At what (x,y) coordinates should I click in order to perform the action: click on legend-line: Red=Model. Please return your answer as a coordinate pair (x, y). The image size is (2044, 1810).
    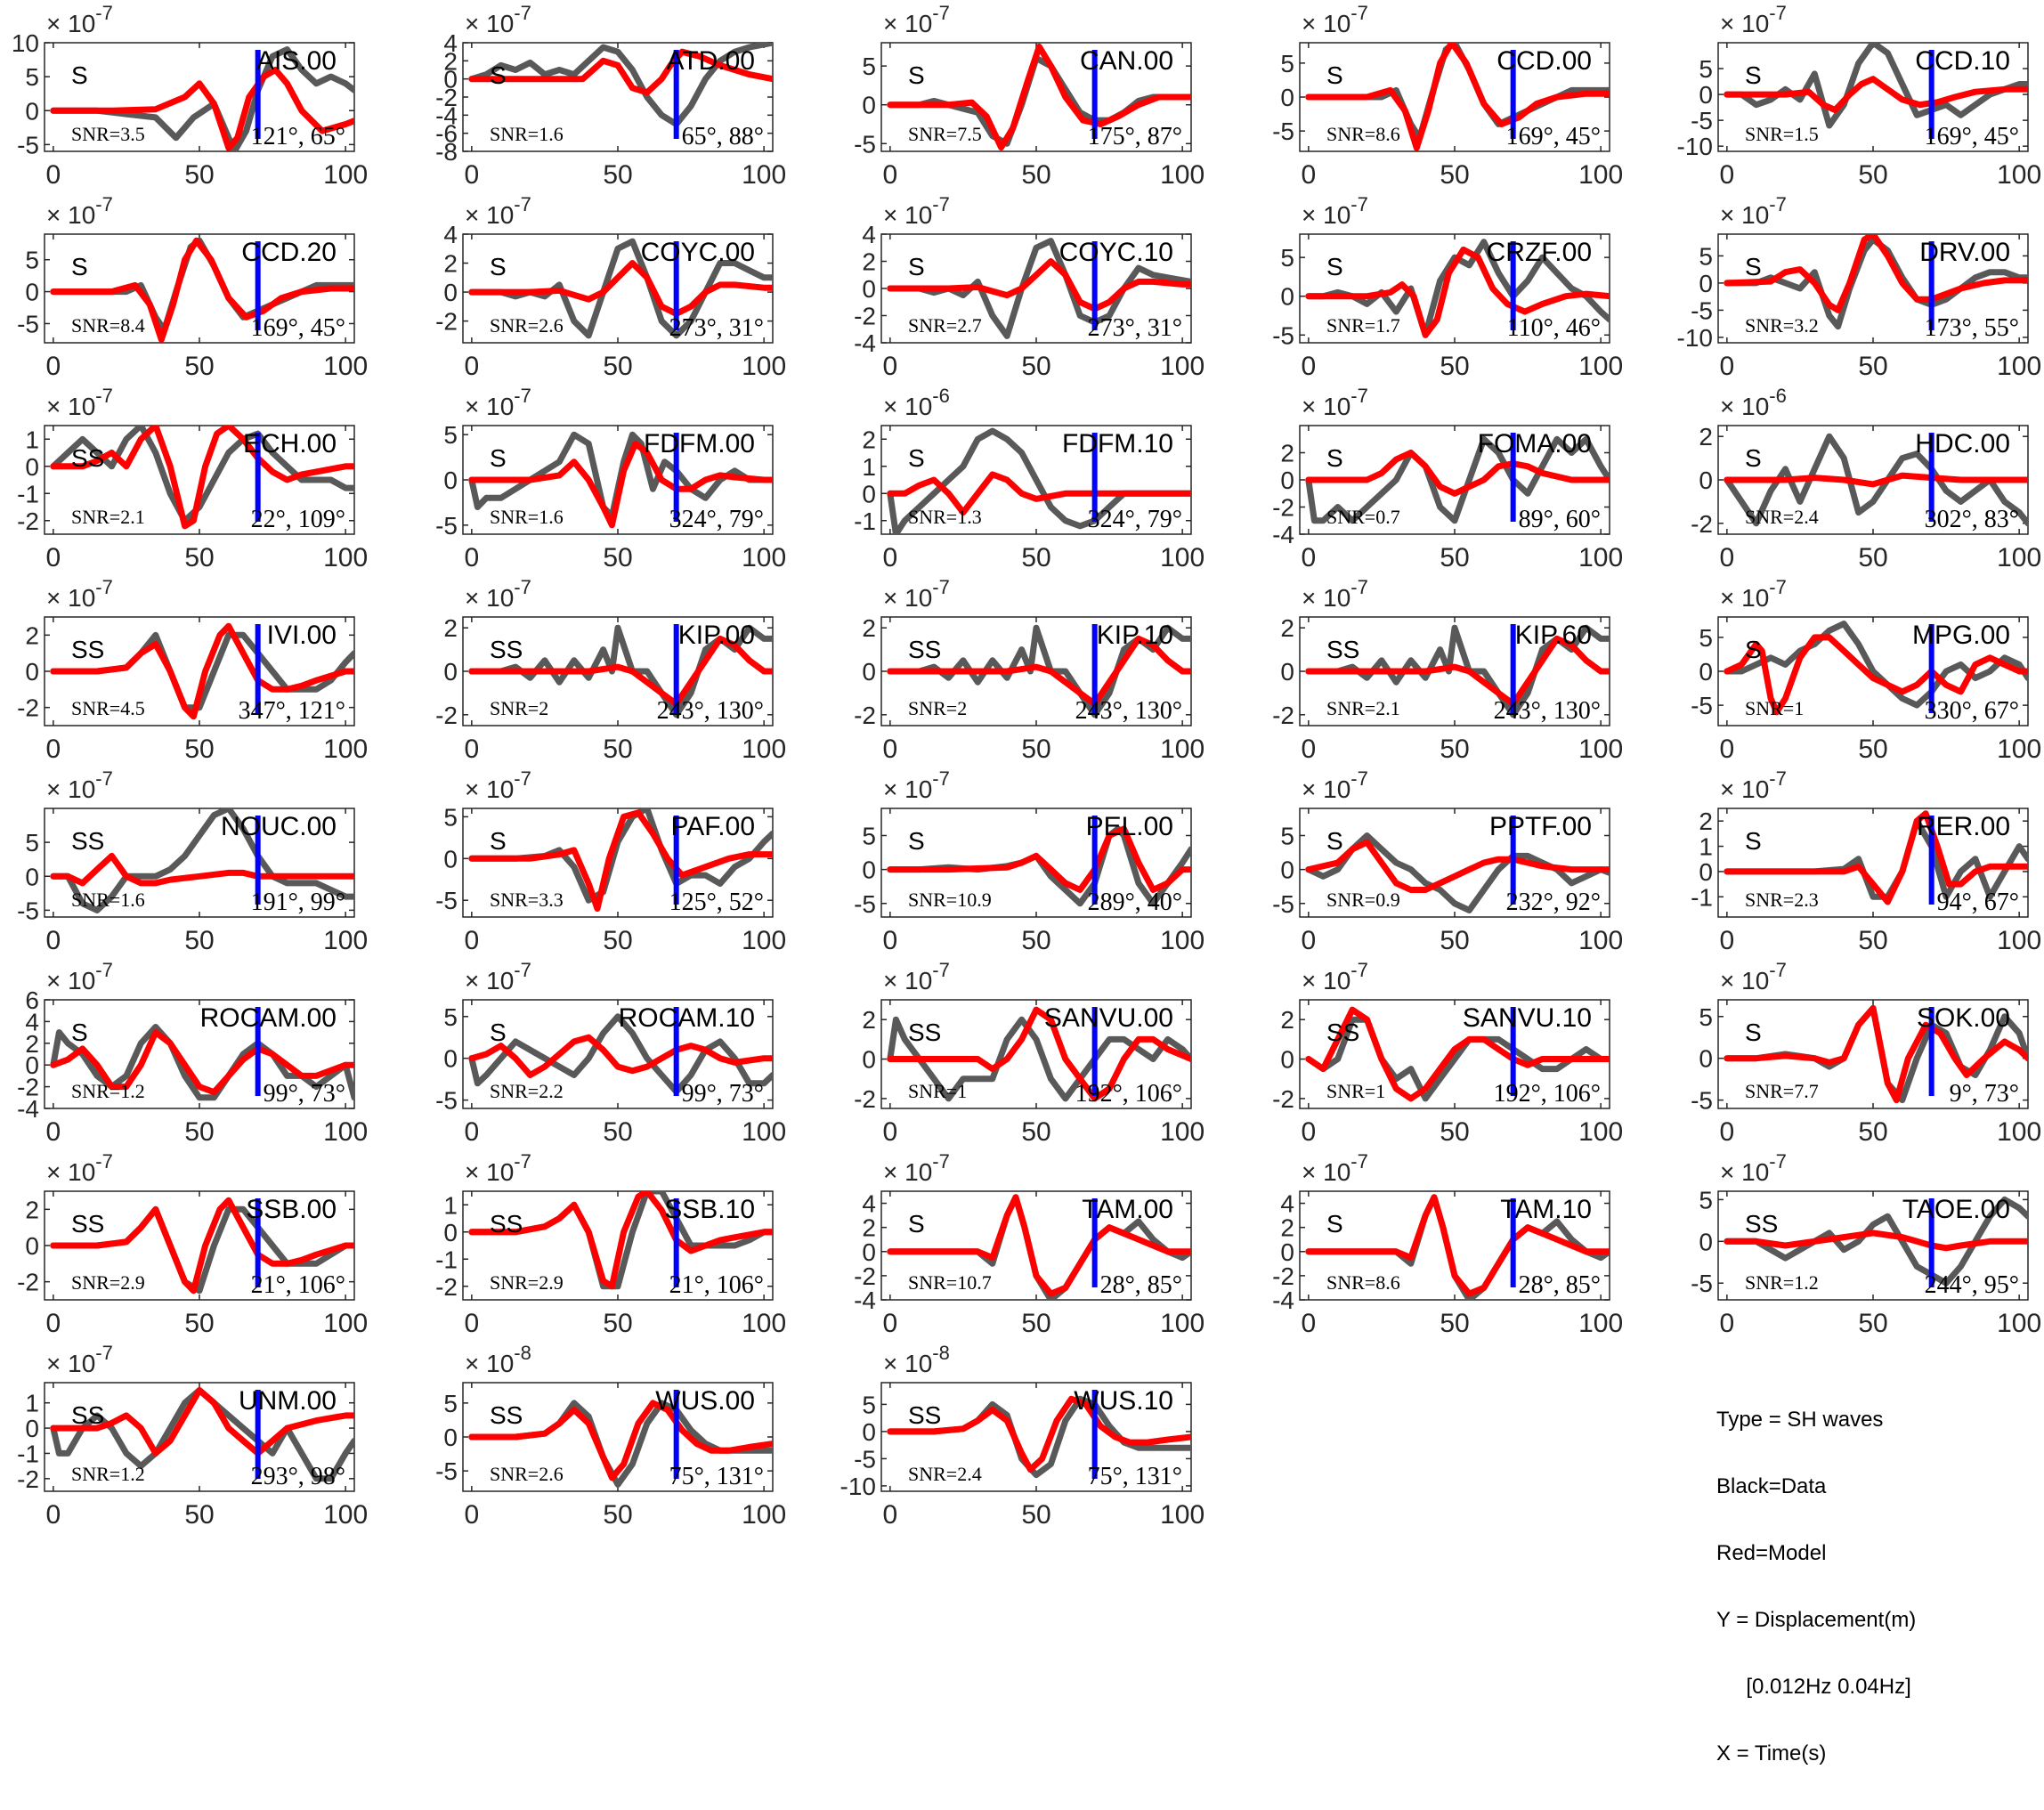
    Looking at the image, I should click on (1771, 1553).